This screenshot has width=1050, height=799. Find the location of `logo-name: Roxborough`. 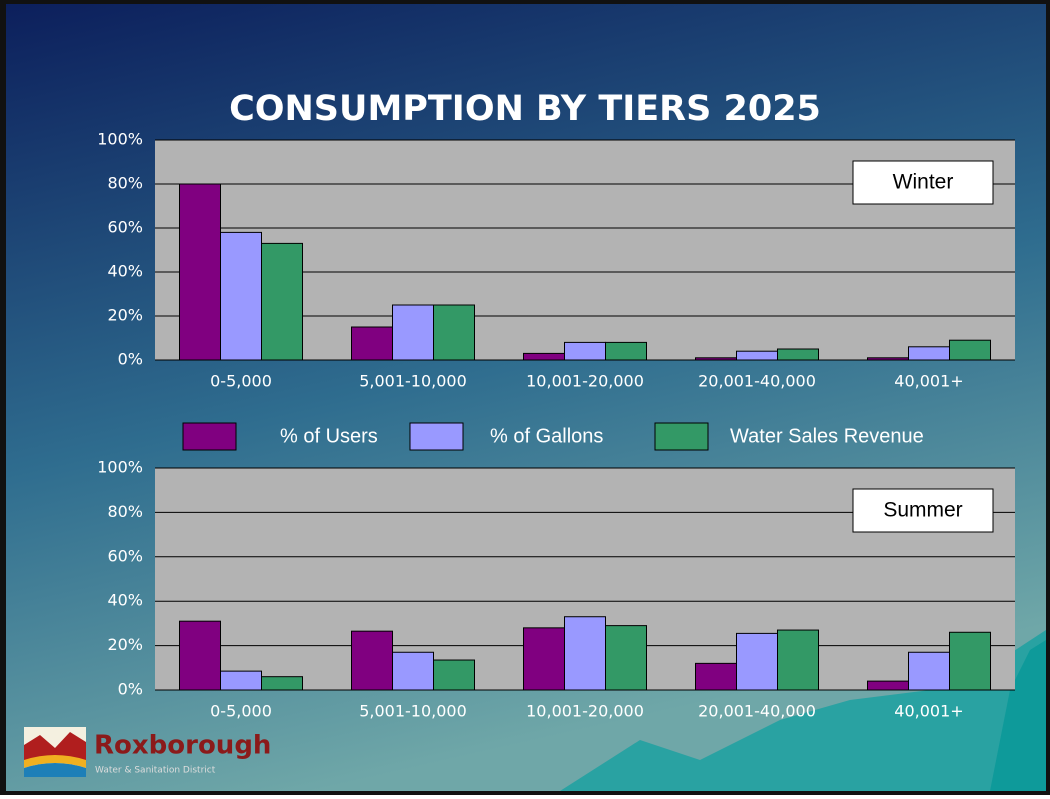

logo-name: Roxborough is located at coordinates (182, 746).